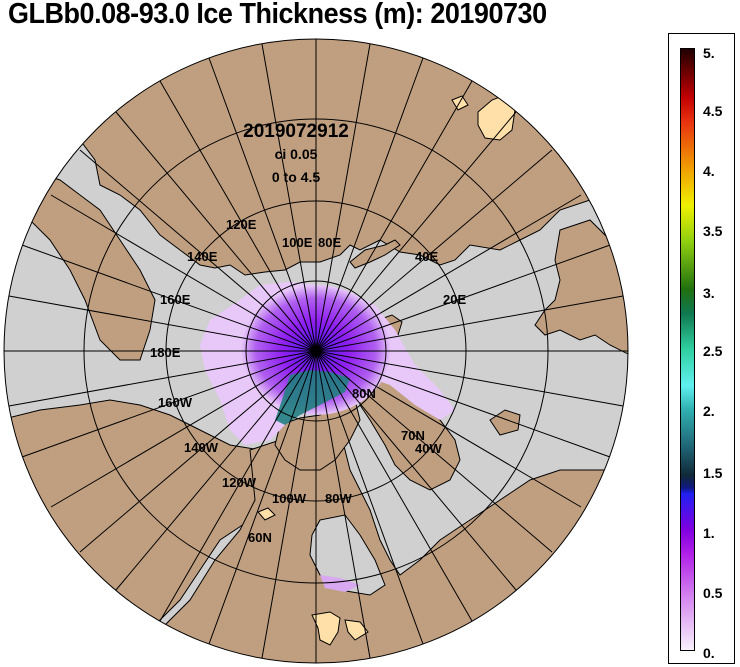 The height and width of the screenshot is (667, 740). Describe the element at coordinates (347, 555) in the screenshot. I see `hudson-bay` at that location.